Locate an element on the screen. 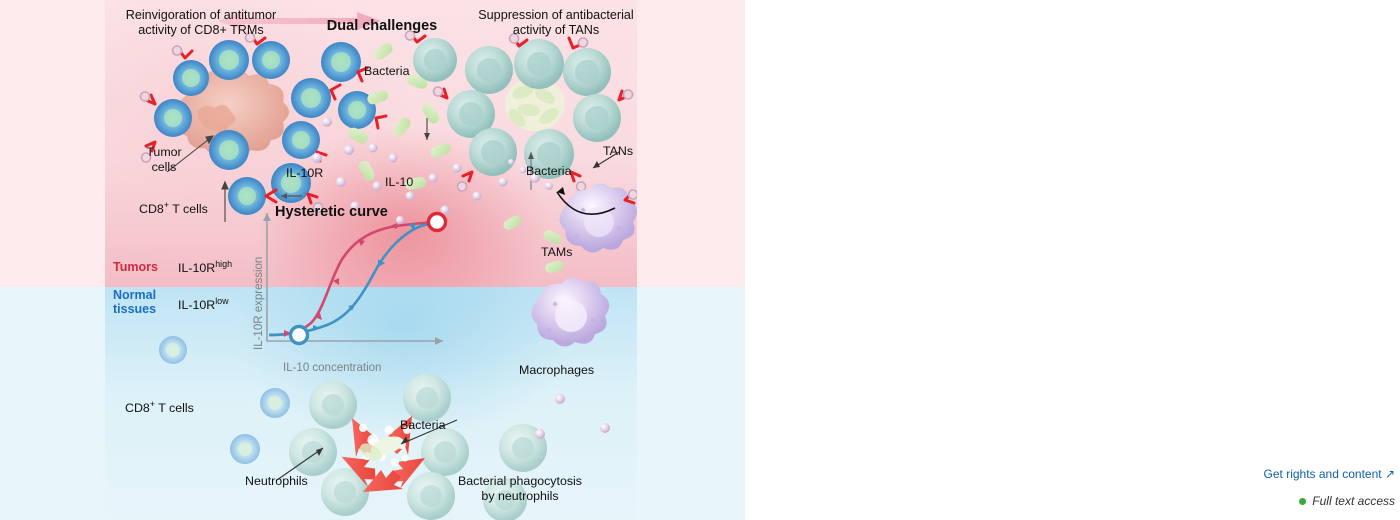  zone-label-tumors: Tumors is located at coordinates (135, 267).